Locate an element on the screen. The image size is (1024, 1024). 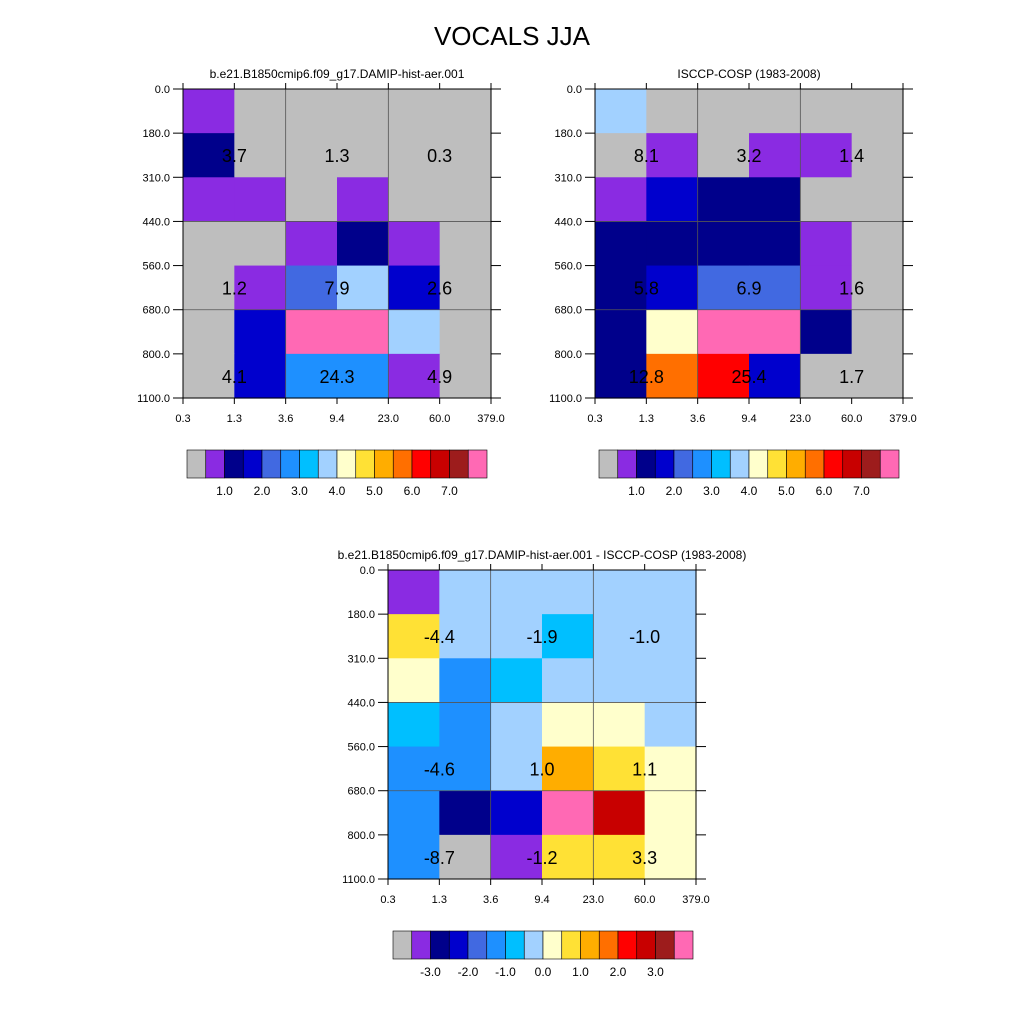
cell-value-label: -1.2 is located at coordinates (541, 858).